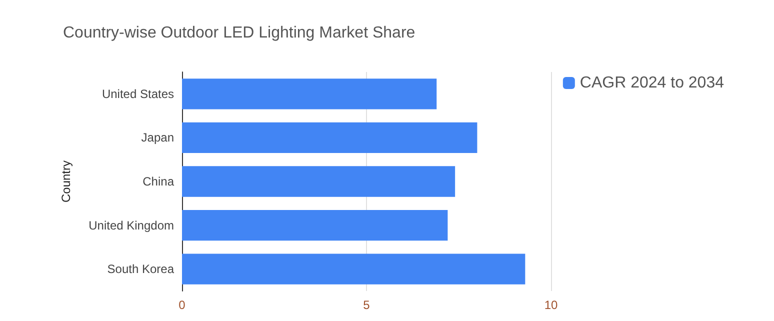  I want to click on y-tick-label: China, so click(158, 181).